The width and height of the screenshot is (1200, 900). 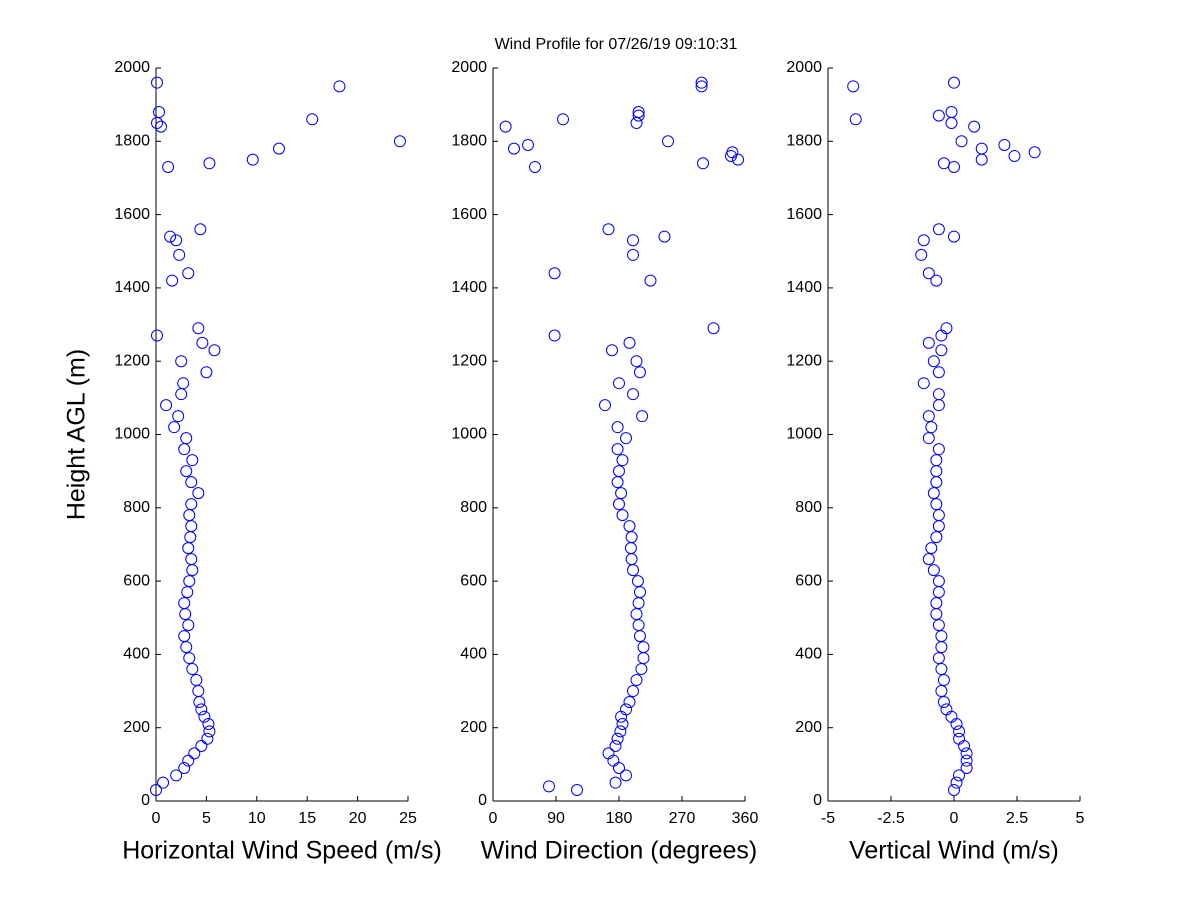 I want to click on x-tick-label: 0, so click(x=493, y=818).